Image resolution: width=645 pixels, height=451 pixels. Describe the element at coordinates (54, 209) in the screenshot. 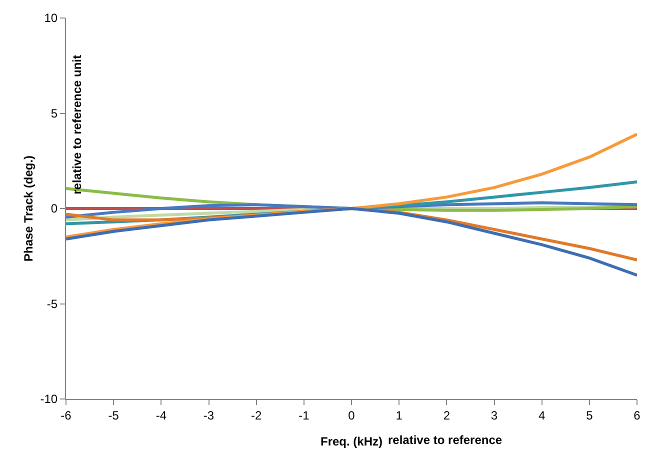

I see `y-tick-label: 0` at that location.